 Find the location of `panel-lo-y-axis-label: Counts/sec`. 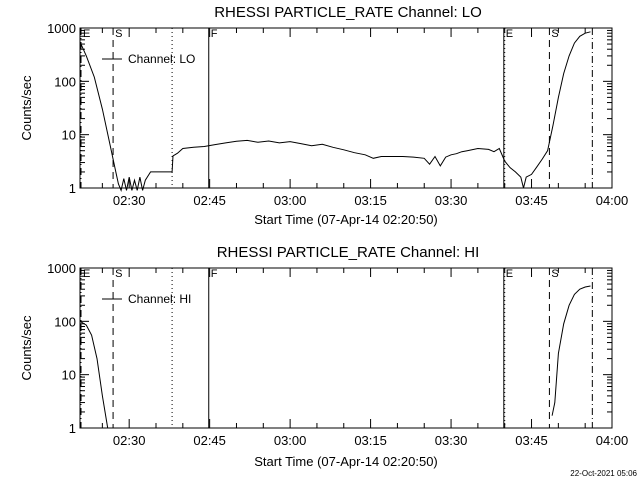

panel-lo-y-axis-label: Counts/sec is located at coordinates (26, 108).